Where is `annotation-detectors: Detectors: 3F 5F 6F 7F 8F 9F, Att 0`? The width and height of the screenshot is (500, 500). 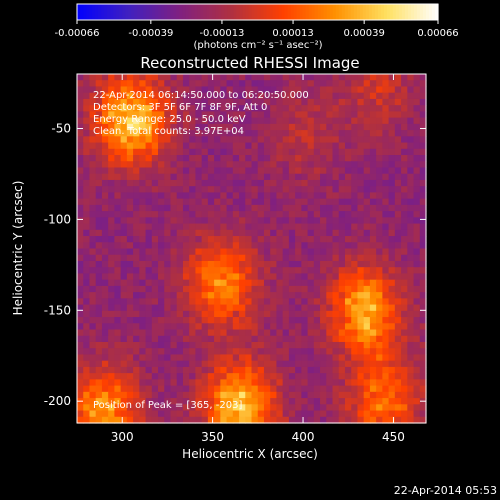
annotation-detectors: Detectors: 3F 5F 6F 7F 8F 9F, Att 0 is located at coordinates (180, 107).